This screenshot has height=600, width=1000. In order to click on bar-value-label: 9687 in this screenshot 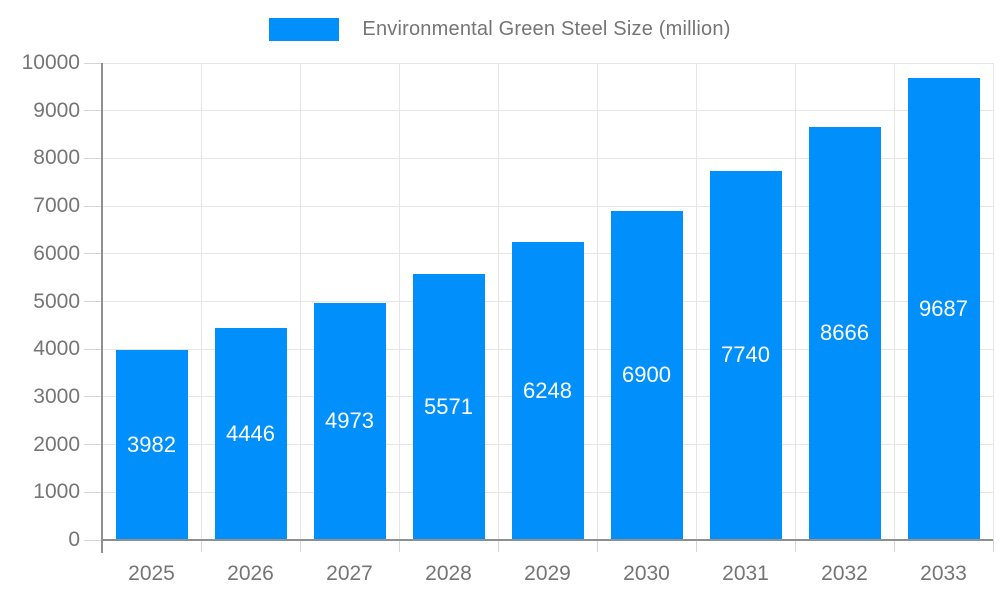, I will do `click(943, 308)`.